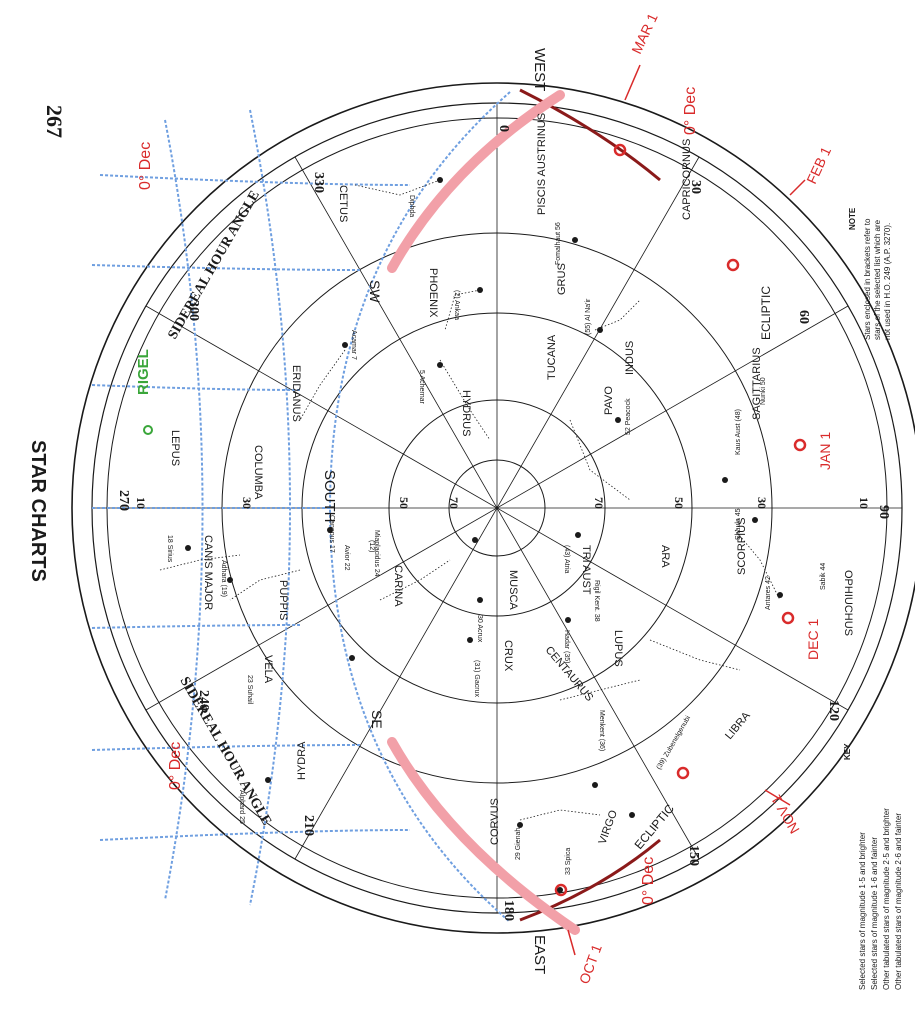 Image resolution: width=915 pixels, height=1014 pixels. Describe the element at coordinates (762, 503) in the screenshot. I see `dec-ring-30-right: 30` at that location.